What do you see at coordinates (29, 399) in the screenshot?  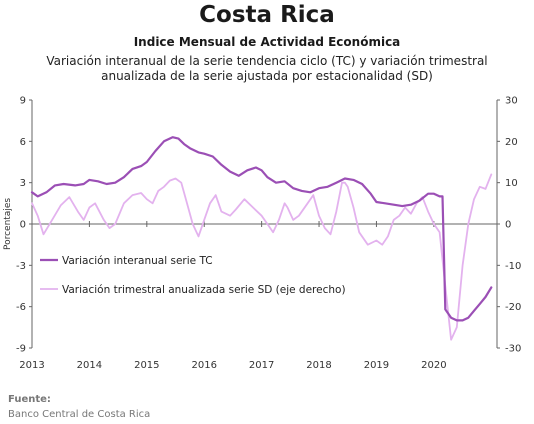 I see `source-label: Fuente:` at bounding box center [29, 399].